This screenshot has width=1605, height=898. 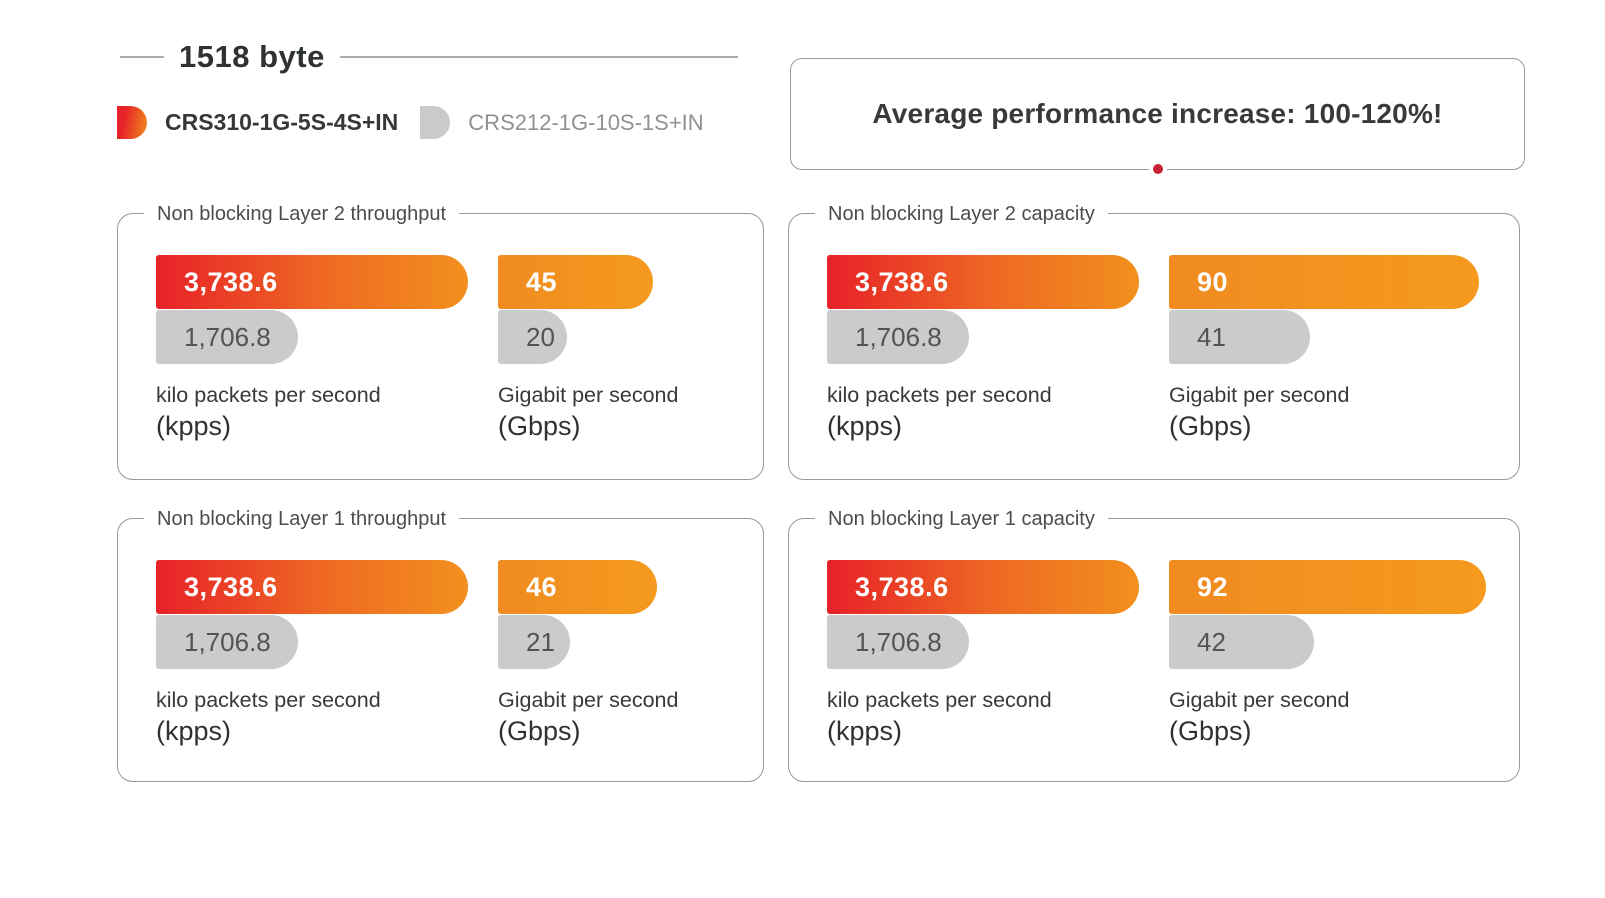 I want to click on performance-banner: Average performance increase: 100-120%!, so click(x=1157, y=116).